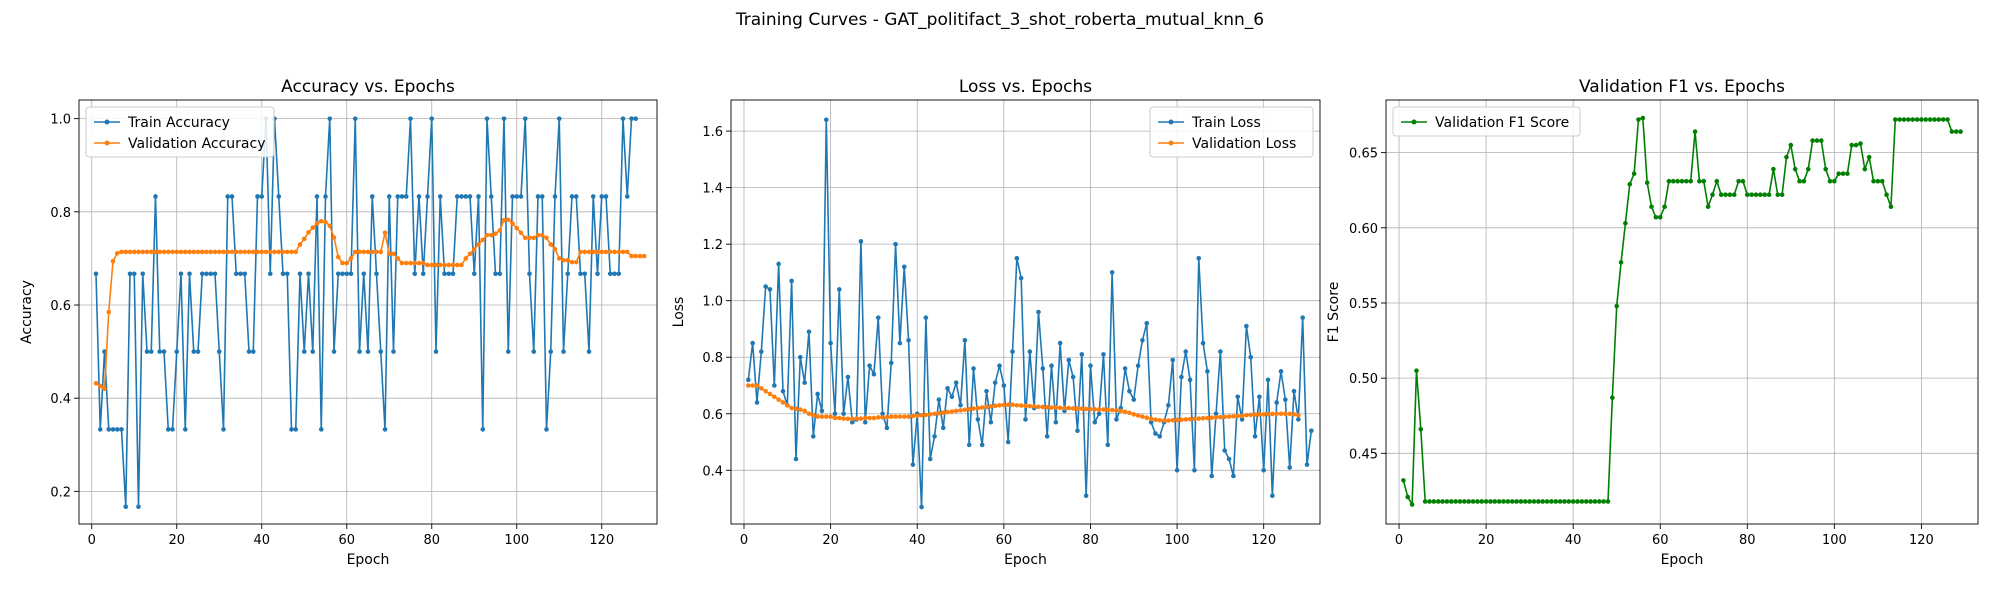  What do you see at coordinates (176, 540) in the screenshot?
I see `x-tick-label: 20` at bounding box center [176, 540].